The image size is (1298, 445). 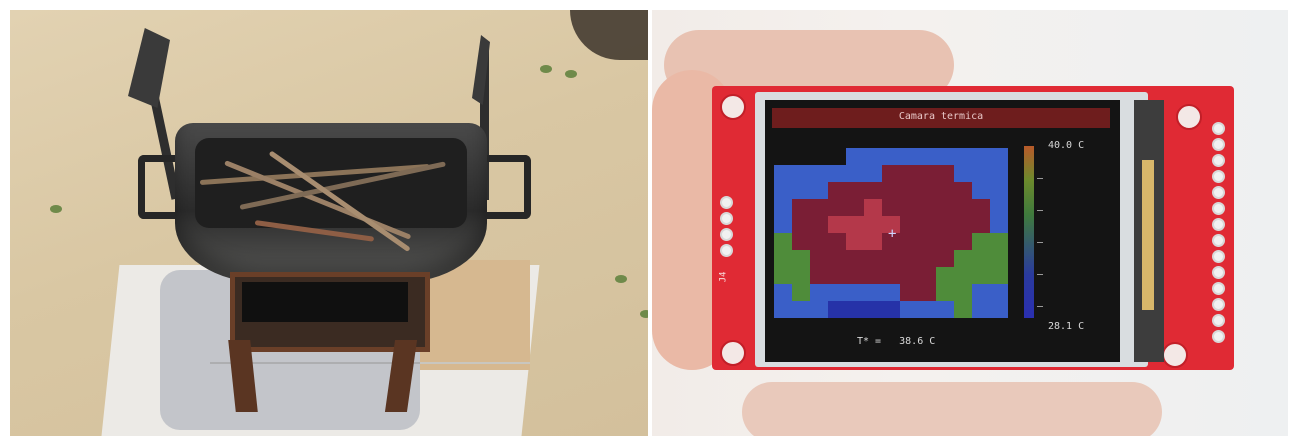 What do you see at coordinates (1148, 235) in the screenshot?
I see `lcd-flex-strip` at bounding box center [1148, 235].